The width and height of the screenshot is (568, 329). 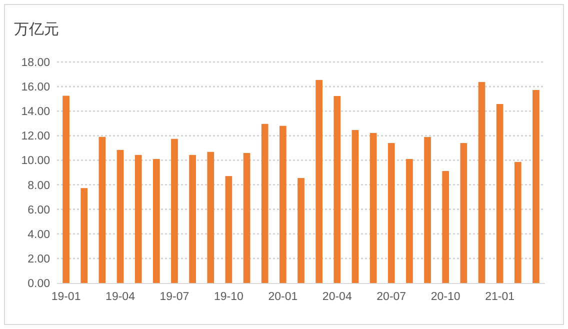 What do you see at coordinates (39, 284) in the screenshot?
I see `y-tick-label: 0.00` at bounding box center [39, 284].